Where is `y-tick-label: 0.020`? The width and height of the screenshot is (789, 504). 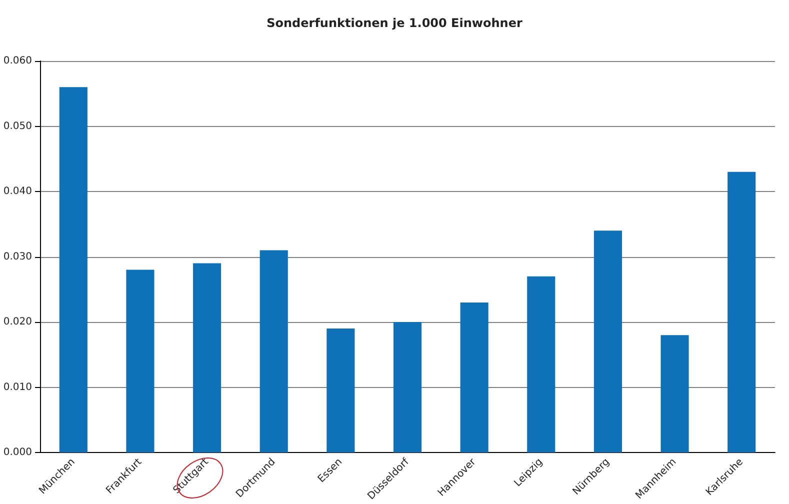 y-tick-label: 0.020 is located at coordinates (17, 322).